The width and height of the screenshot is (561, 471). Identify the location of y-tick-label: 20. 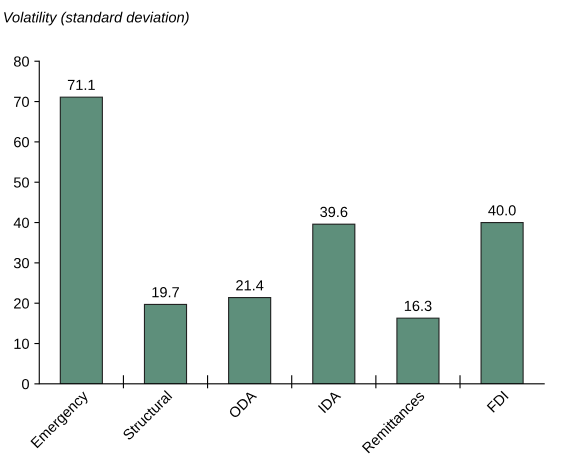
(21, 303).